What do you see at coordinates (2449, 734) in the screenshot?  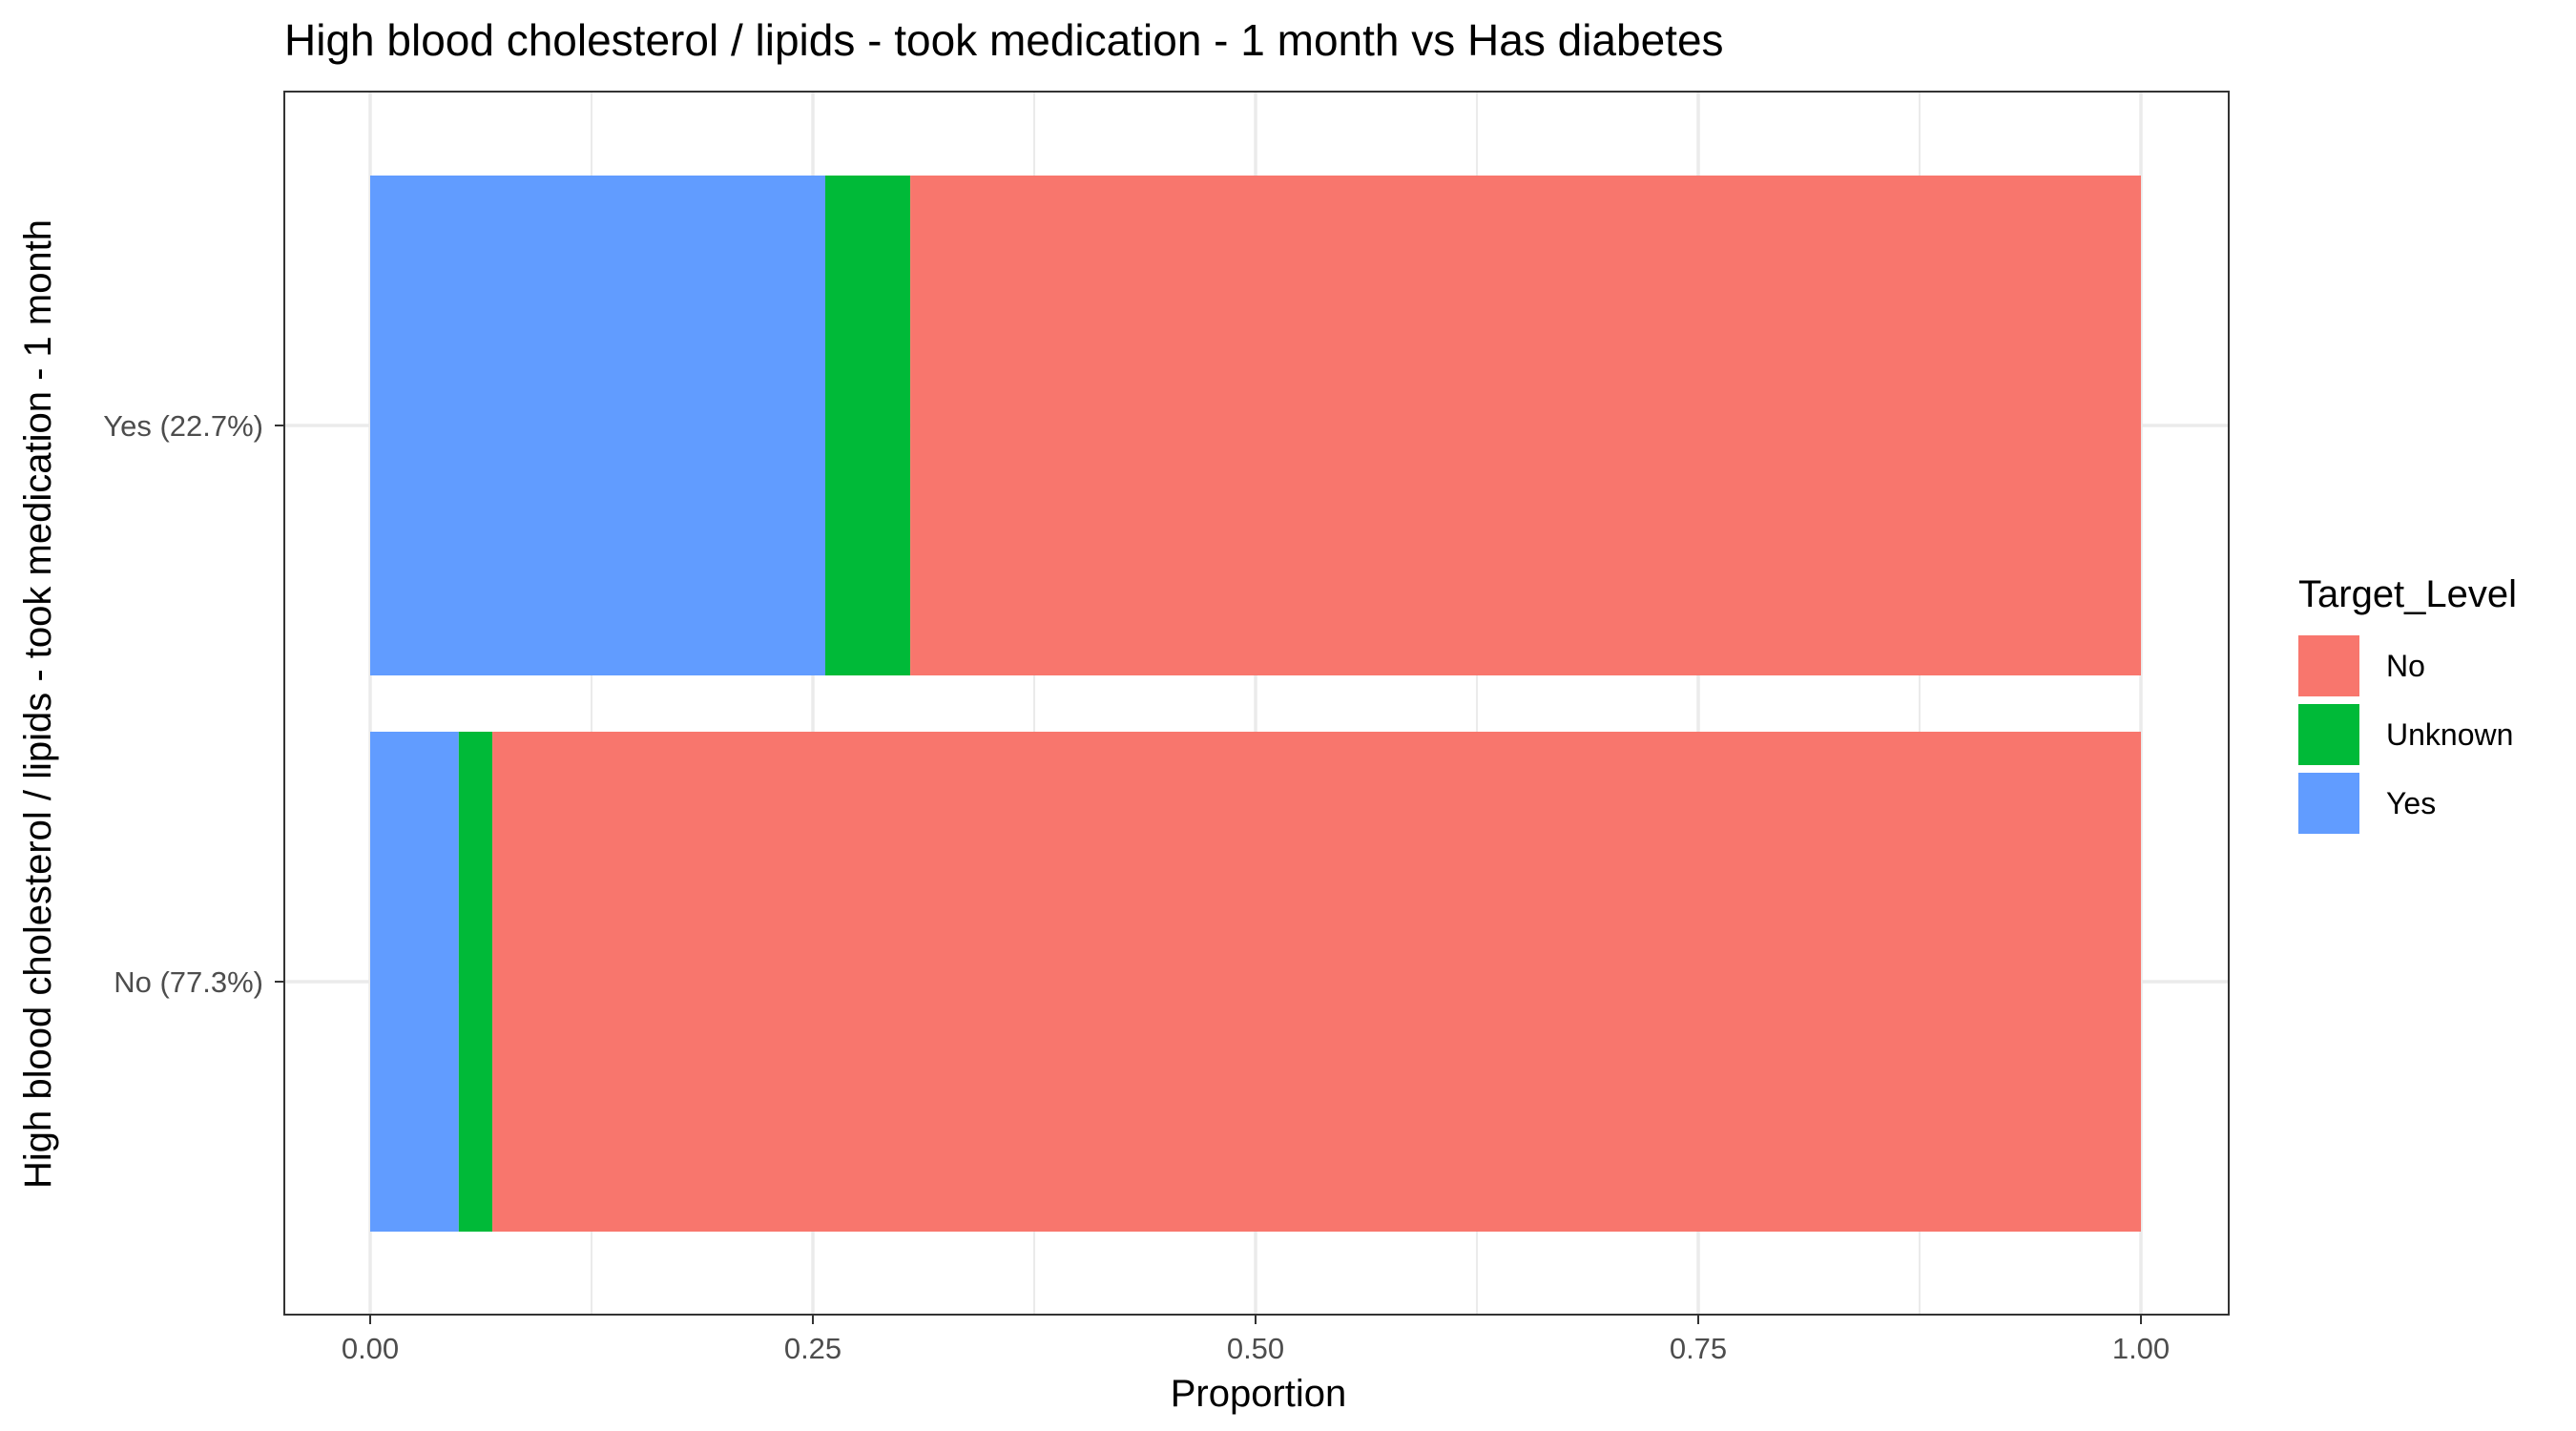 I see `legend-label-unknown: Unknown` at bounding box center [2449, 734].